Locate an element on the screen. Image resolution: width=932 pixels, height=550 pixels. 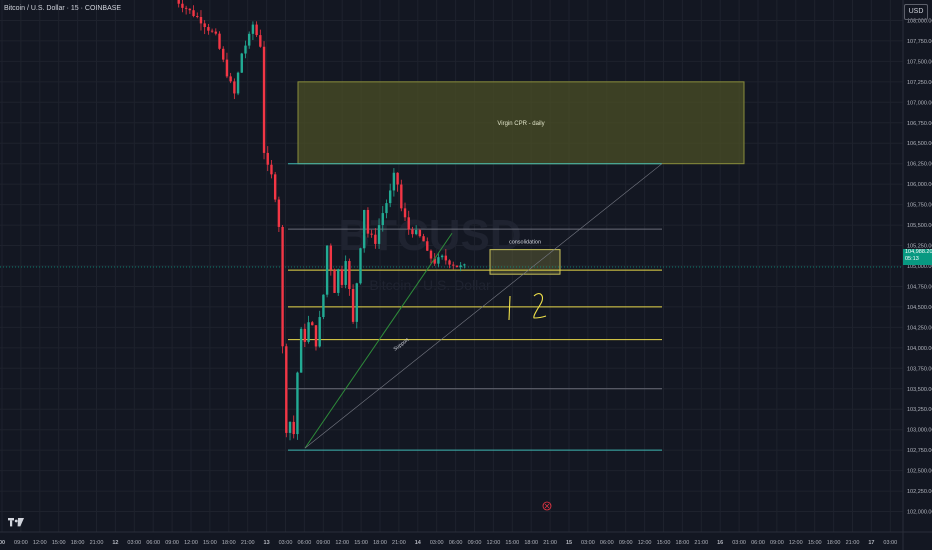
price-tick-label: 103,750.00 is located at coordinates (919, 369).